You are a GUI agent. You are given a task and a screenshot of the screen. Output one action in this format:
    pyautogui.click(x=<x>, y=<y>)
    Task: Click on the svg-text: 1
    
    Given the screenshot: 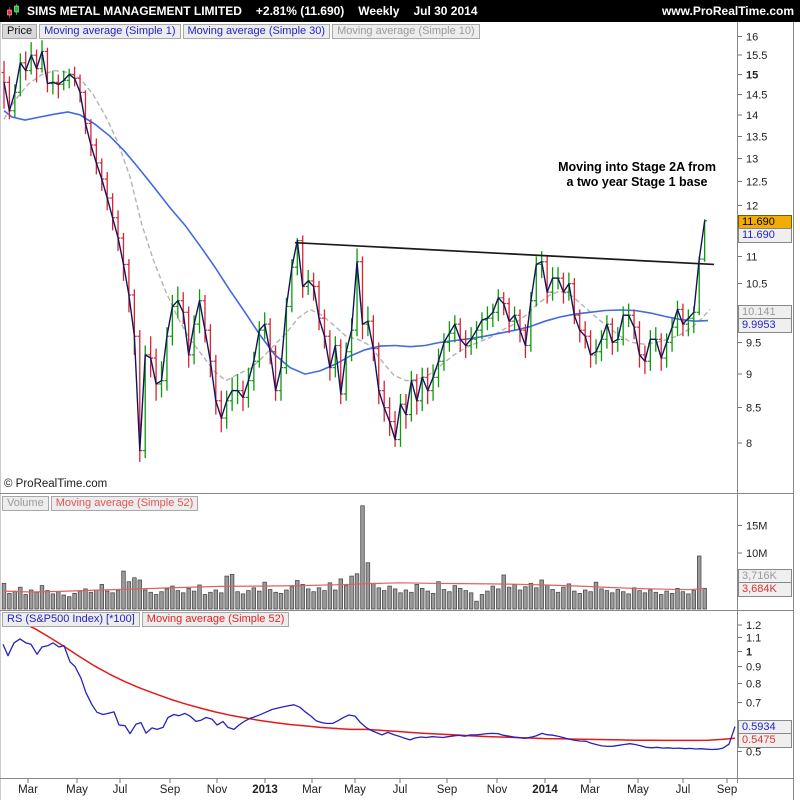 What is the action you would take?
    pyautogui.click(x=749, y=652)
    